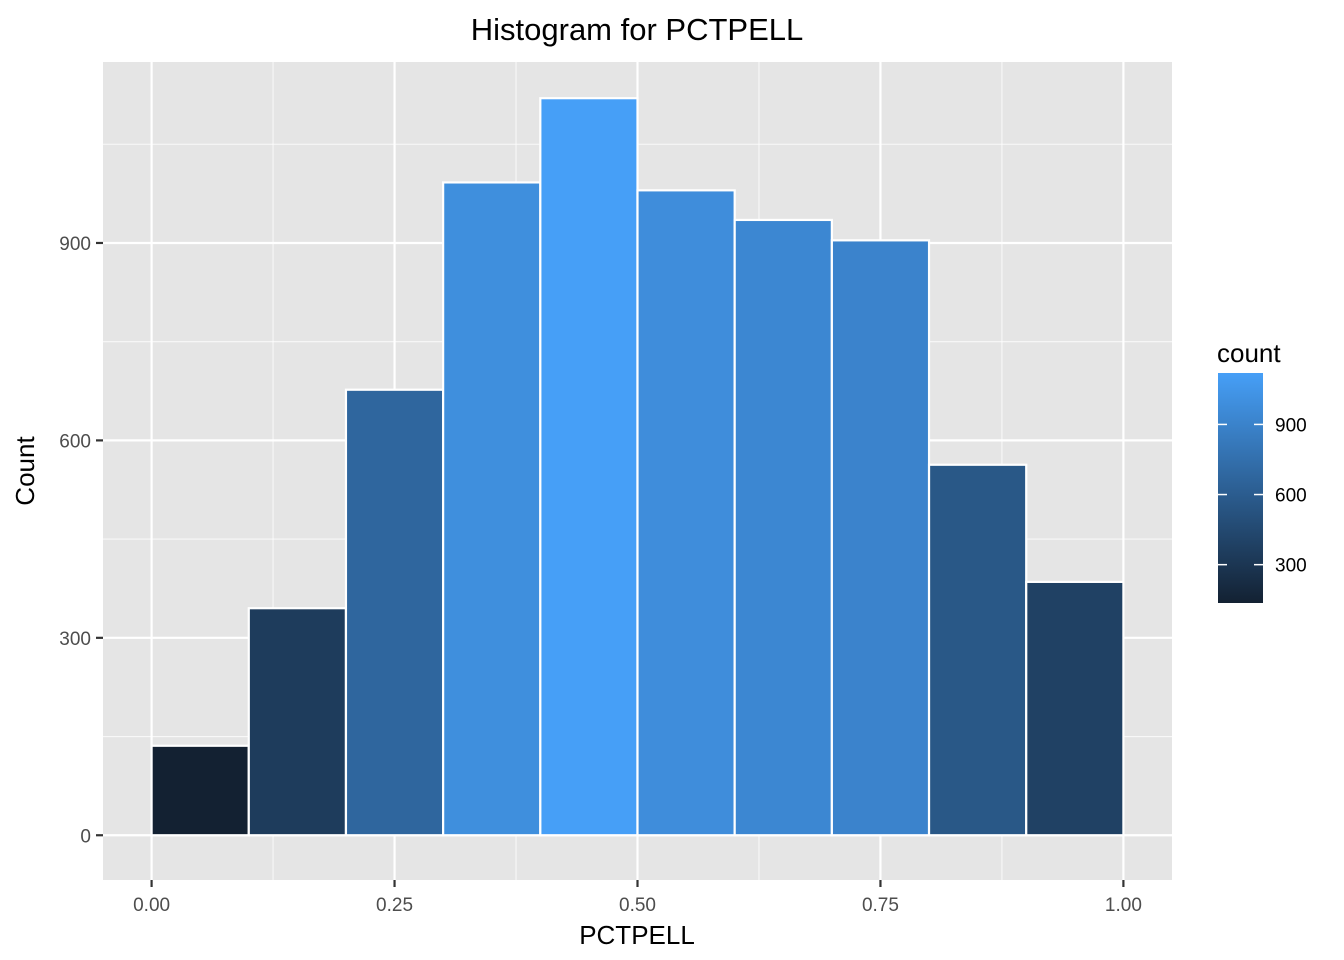  What do you see at coordinates (1240, 488) in the screenshot?
I see `legend-colorbar` at bounding box center [1240, 488].